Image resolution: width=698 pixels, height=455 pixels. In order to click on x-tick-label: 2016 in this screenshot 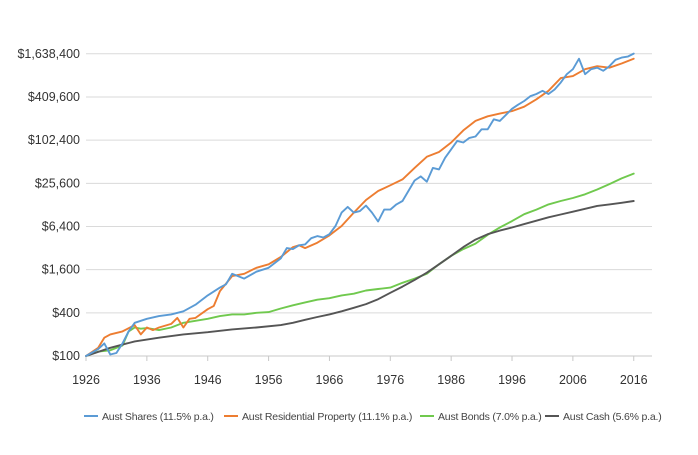, I will do `click(634, 380)`.